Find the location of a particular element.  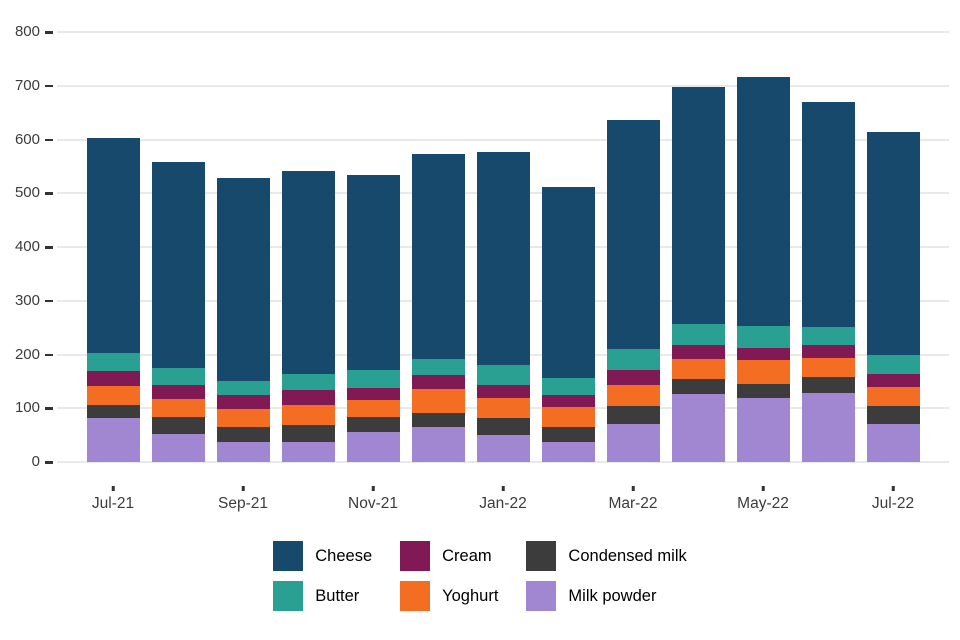

y-tick-label: 800 is located at coordinates (27, 31).